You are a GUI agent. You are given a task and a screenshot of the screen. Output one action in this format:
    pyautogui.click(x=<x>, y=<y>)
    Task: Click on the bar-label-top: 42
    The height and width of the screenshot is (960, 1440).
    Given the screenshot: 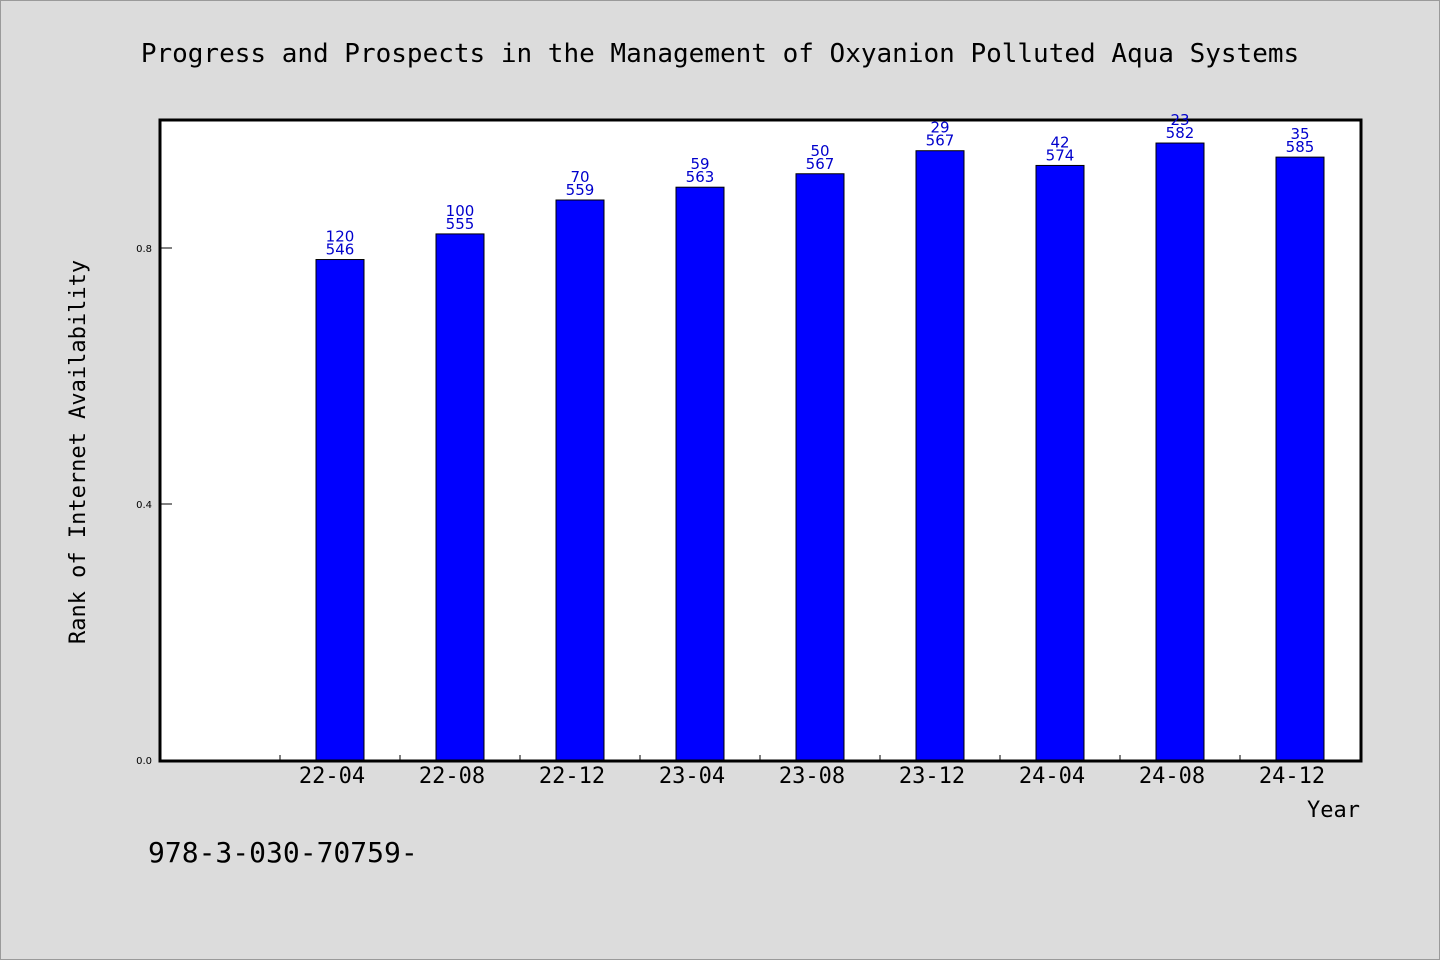 What is the action you would take?
    pyautogui.click(x=1059, y=142)
    